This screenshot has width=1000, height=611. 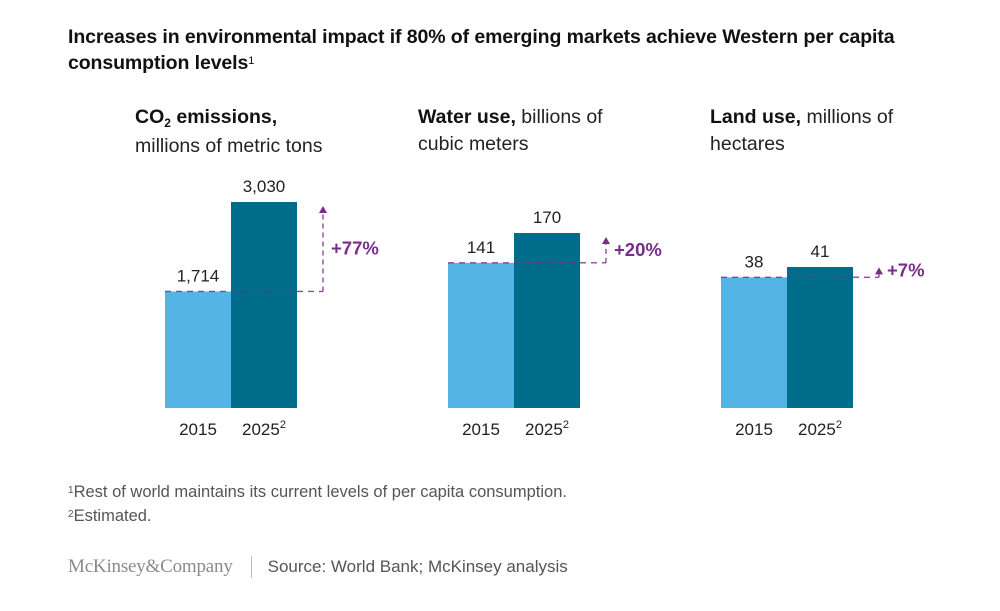 I want to click on panel-unit: billions of cubic meters, so click(x=510, y=130).